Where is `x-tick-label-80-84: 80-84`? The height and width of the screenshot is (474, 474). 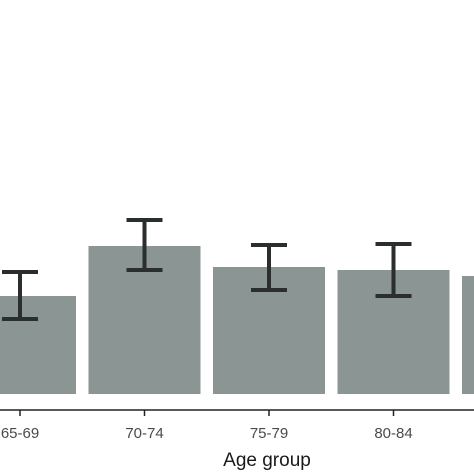
x-tick-label-80-84: 80-84 is located at coordinates (393, 433).